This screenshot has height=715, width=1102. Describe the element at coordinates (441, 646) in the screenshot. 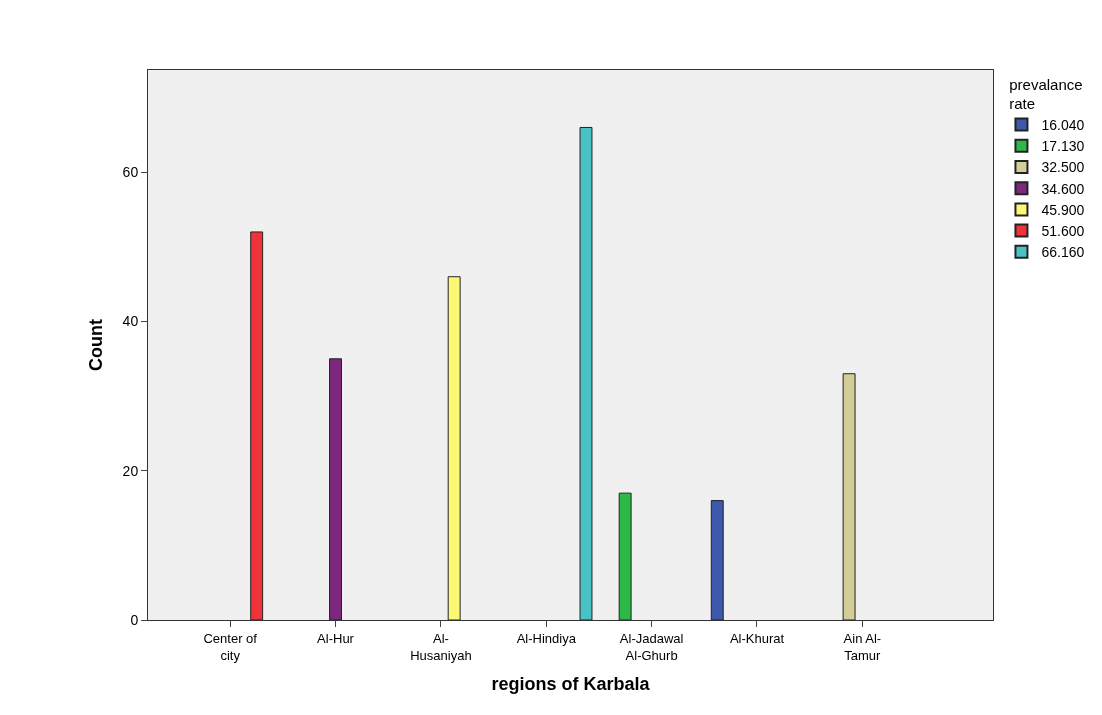

I see `x-tick-label: Al- Husaniyah` at that location.